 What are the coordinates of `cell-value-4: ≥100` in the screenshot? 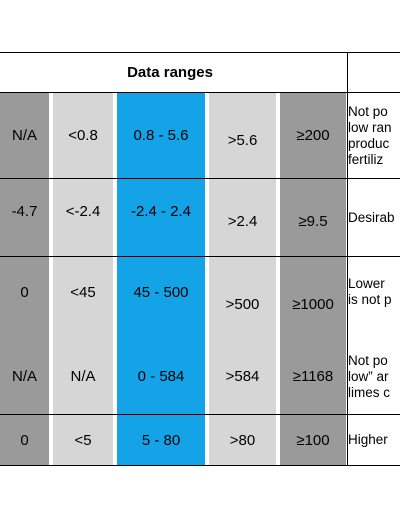 It's located at (313, 440).